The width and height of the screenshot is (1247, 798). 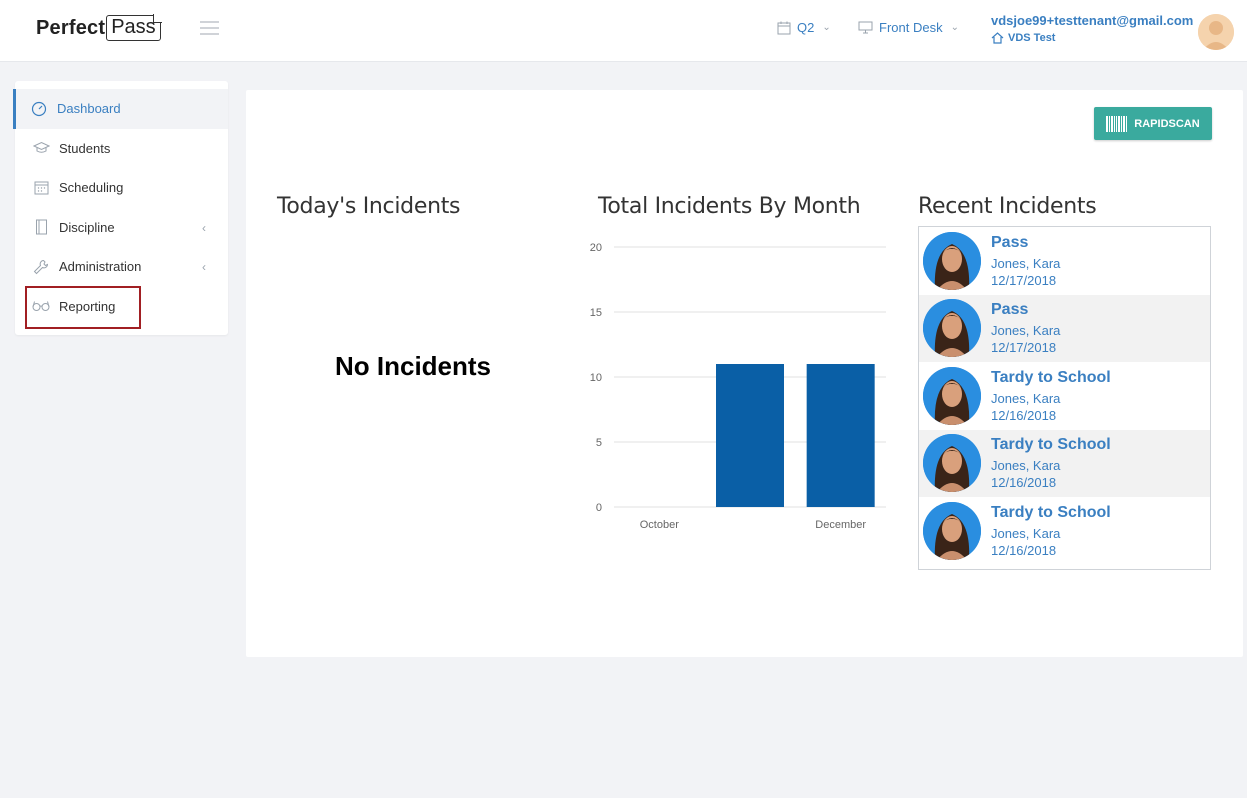 What do you see at coordinates (596, 248) in the screenshot?
I see `y-tick-label: 20` at bounding box center [596, 248].